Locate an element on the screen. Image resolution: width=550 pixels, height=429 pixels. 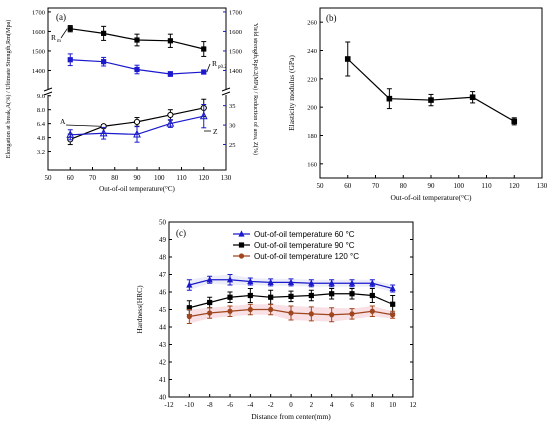
legend-label: Out-of-oil temperature 60 °C is located at coordinates (304, 234).